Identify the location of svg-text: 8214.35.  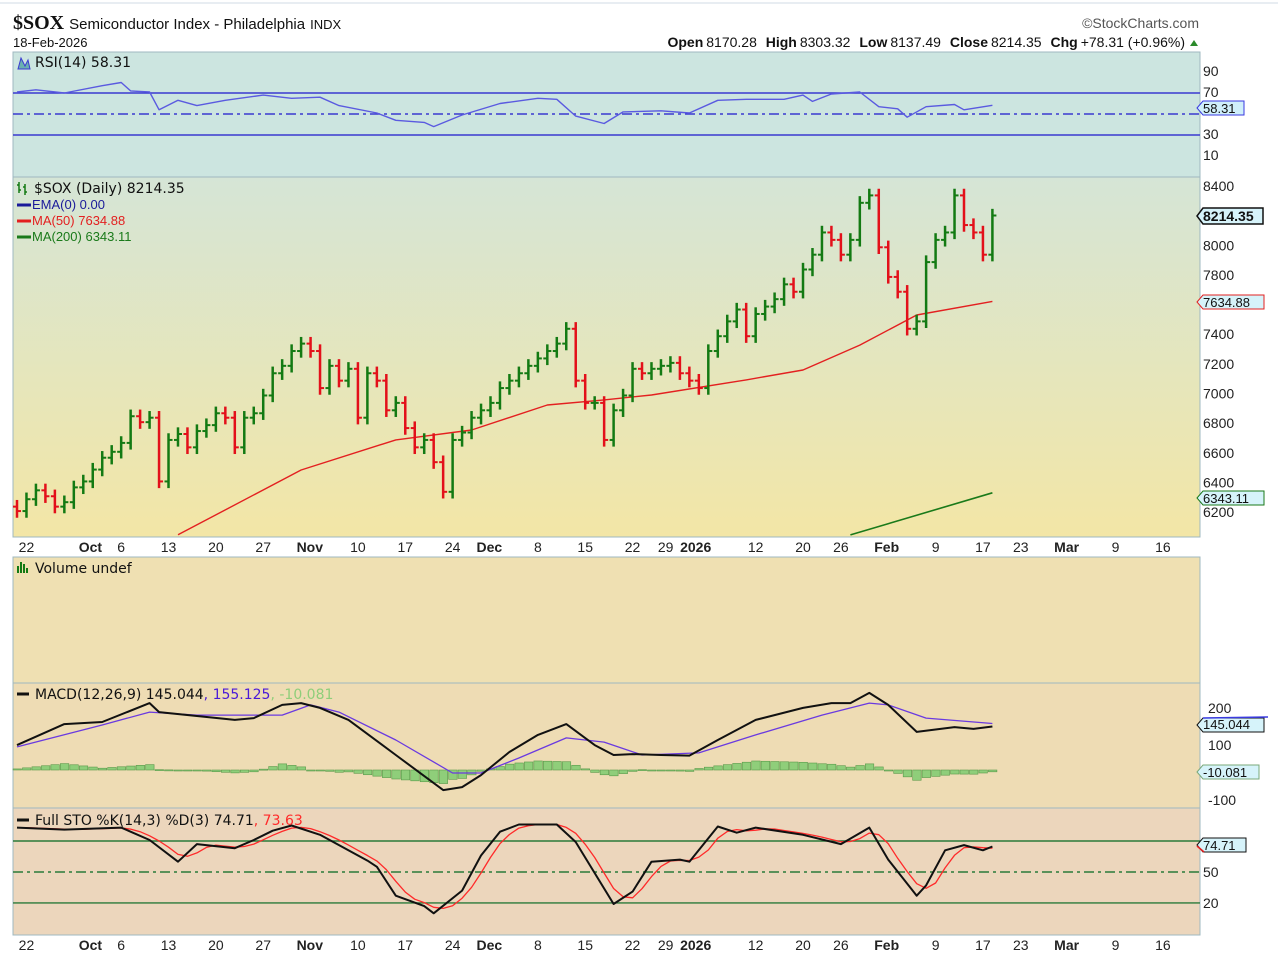
(1228, 216).